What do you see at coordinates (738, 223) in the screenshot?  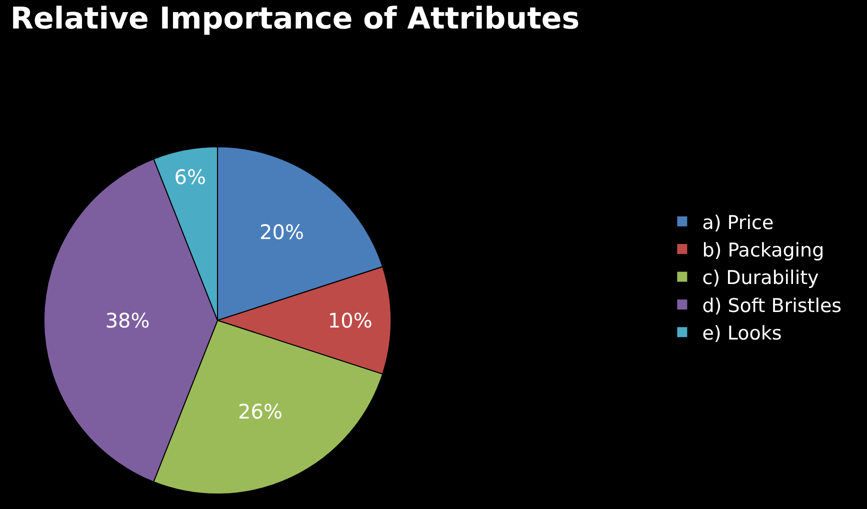 I see `legend-label: a) Price` at bounding box center [738, 223].